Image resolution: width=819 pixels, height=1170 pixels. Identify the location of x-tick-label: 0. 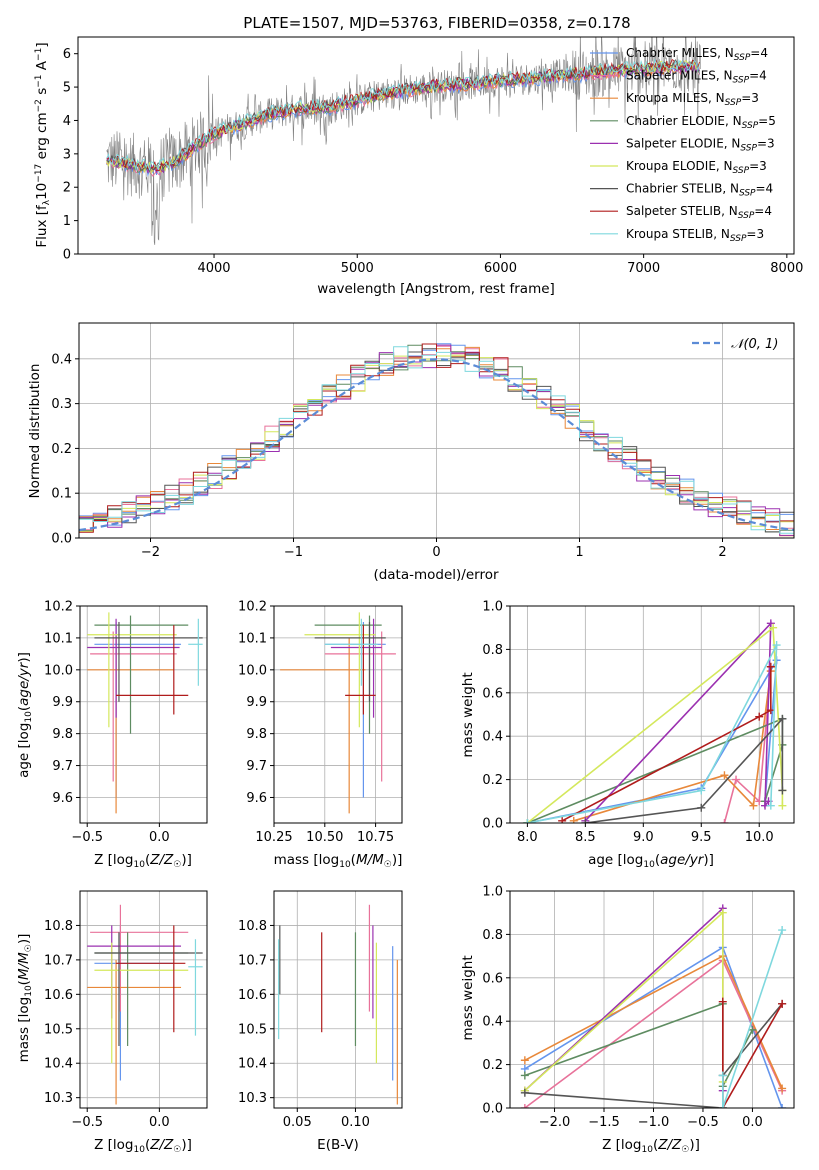
(436, 552).